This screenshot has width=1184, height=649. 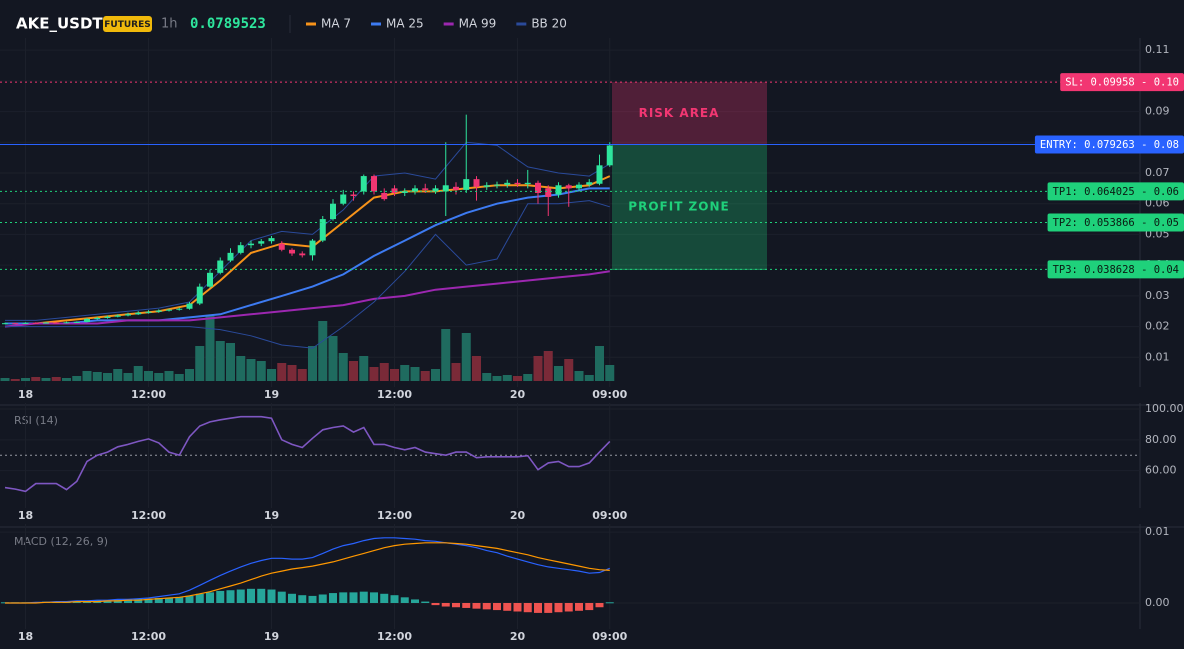 I want to click on zone-label: RISK AREA, so click(x=679, y=113).